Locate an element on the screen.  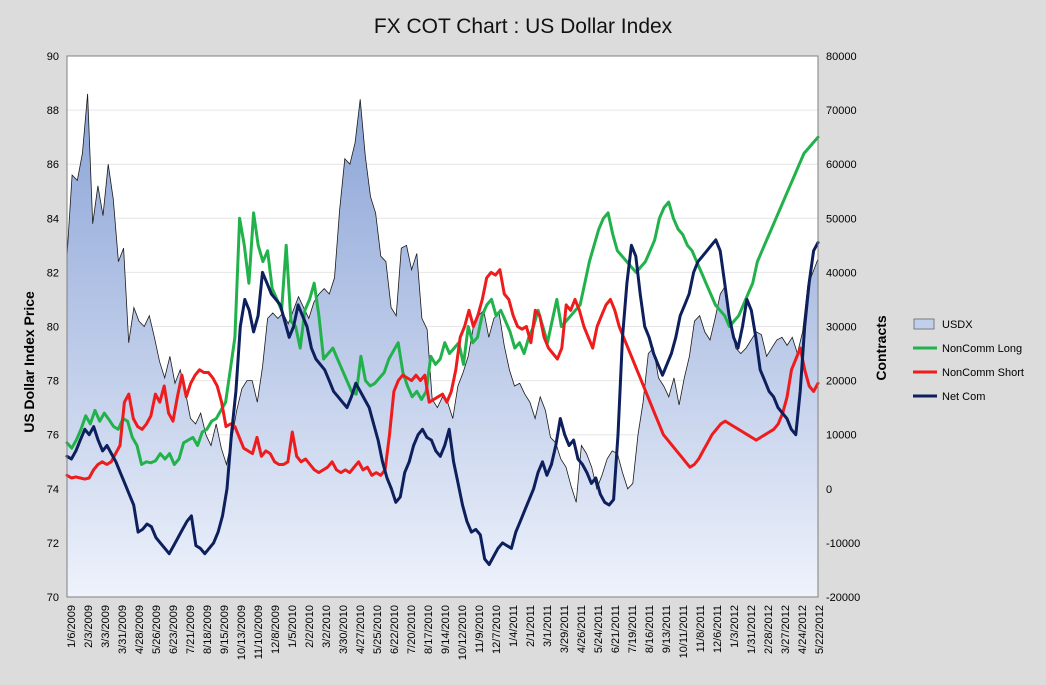
x-tick-label: 3/3/2009 is located at coordinates (106, 626).